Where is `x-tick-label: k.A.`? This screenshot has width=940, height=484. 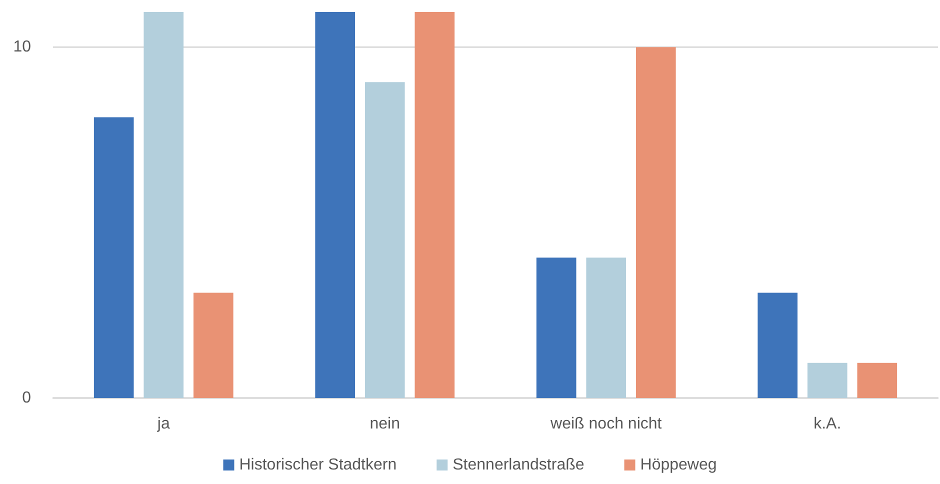 x-tick-label: k.A. is located at coordinates (828, 424).